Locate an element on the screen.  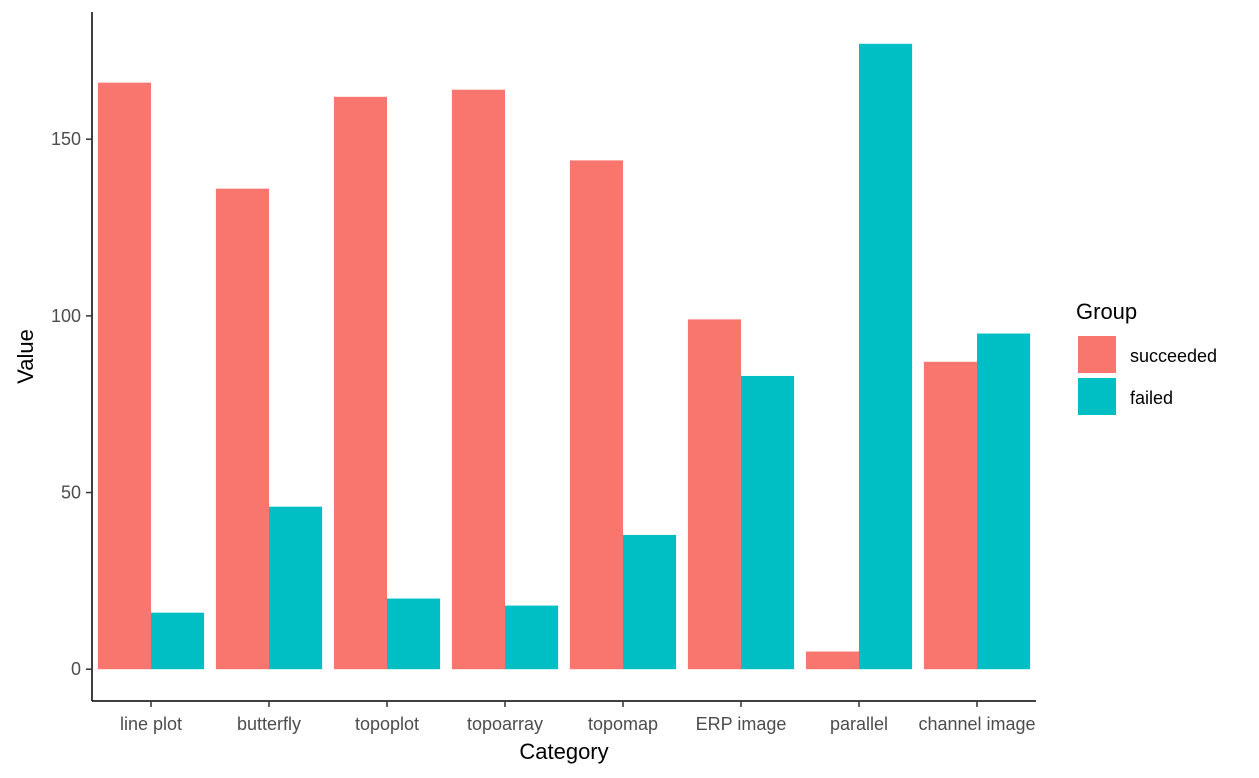
bar-succeeded-topoplot is located at coordinates (360, 383).